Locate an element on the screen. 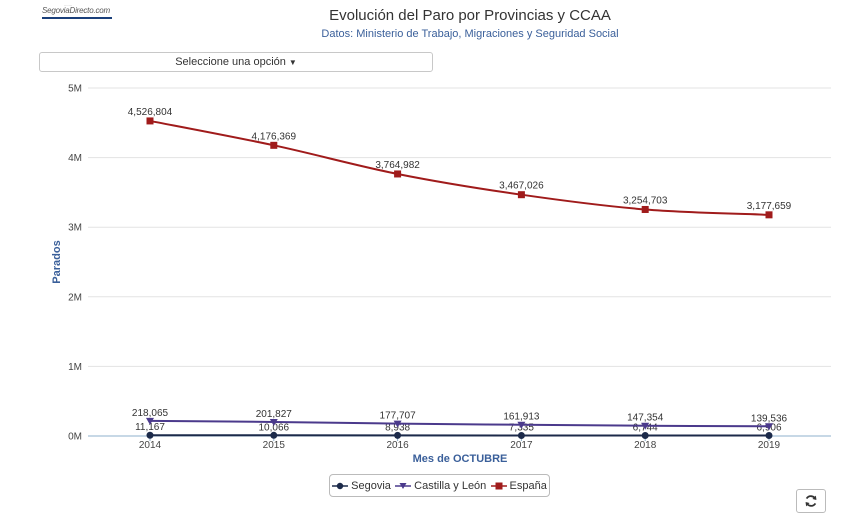  x-tick-label: 2016 is located at coordinates (397, 445).